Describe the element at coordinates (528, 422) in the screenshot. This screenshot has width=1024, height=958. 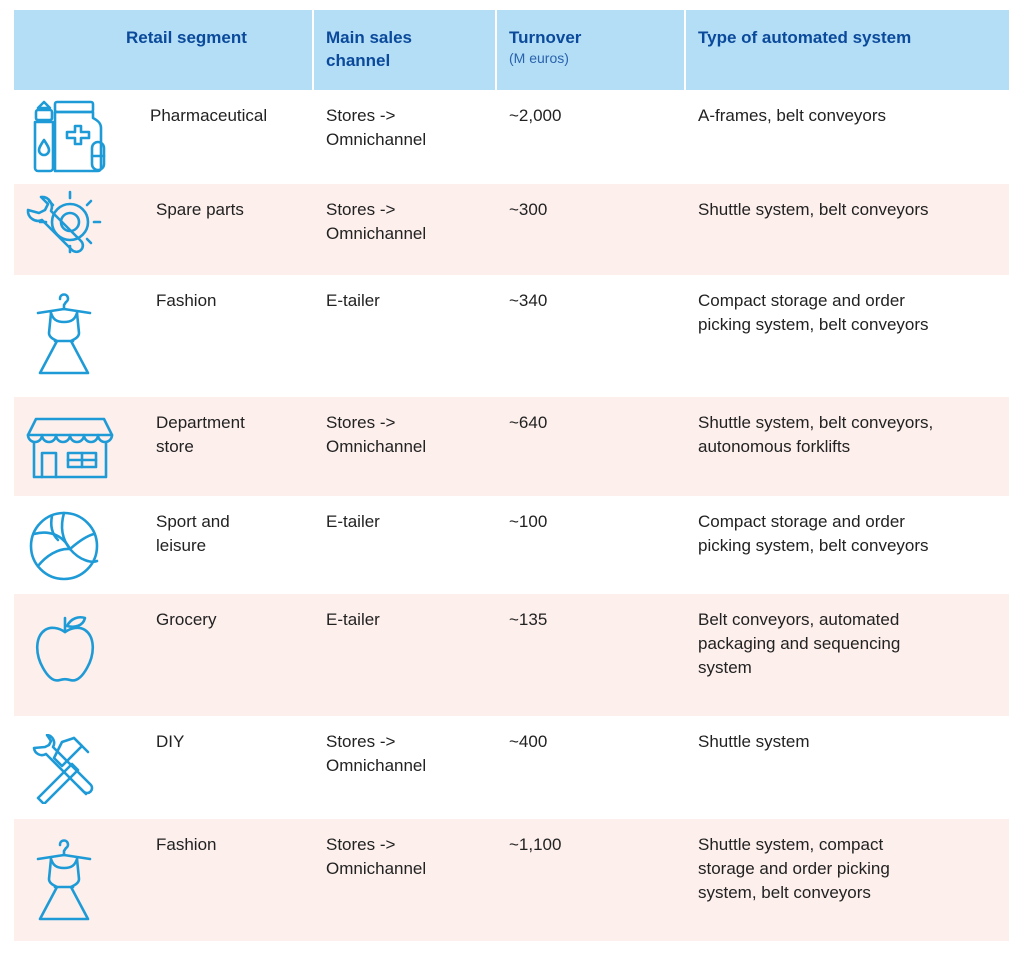
I see `turnover-cell: ~640` at that location.